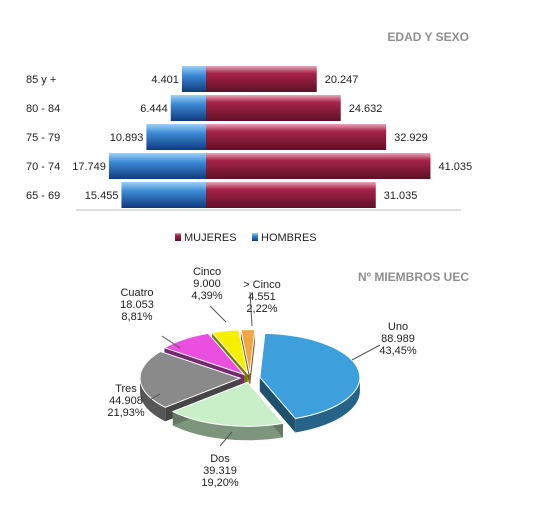 This screenshot has height=525, width=546. What do you see at coordinates (43, 167) in the screenshot?
I see `category-label-70-74: 70 - 74` at bounding box center [43, 167].